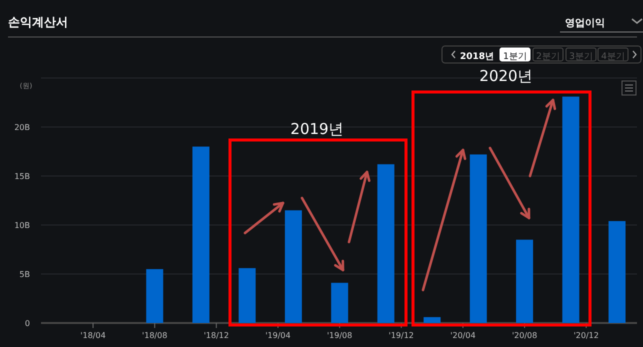  I want to click on annotation: 2020년, so click(506, 76).